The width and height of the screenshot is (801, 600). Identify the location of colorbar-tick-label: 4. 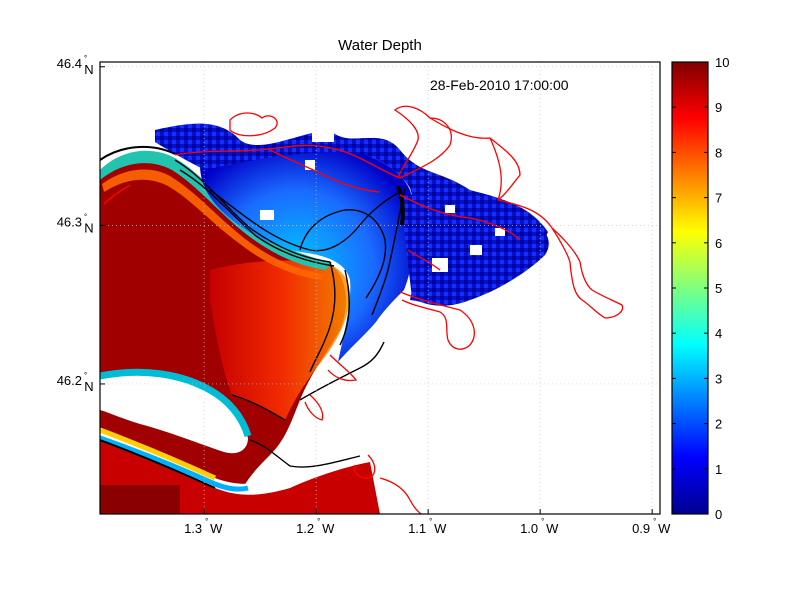
(718, 333).